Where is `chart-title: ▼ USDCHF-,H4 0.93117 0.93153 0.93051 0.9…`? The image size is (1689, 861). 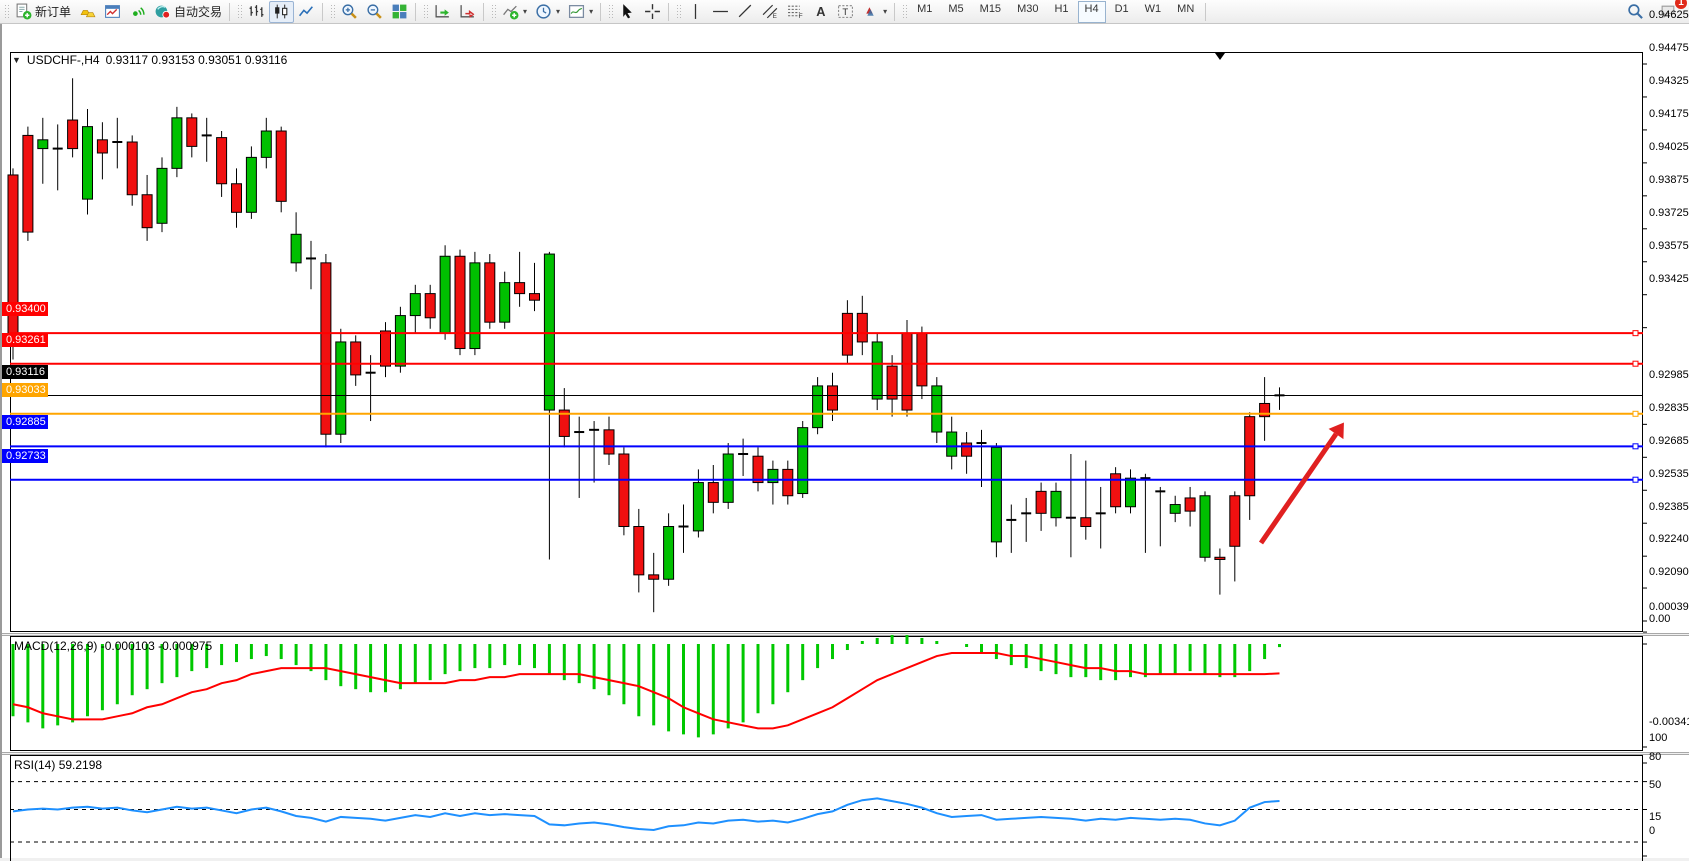 chart-title: ▼ USDCHF-,H4 0.93117 0.93153 0.93051 0.9… is located at coordinates (149, 60).